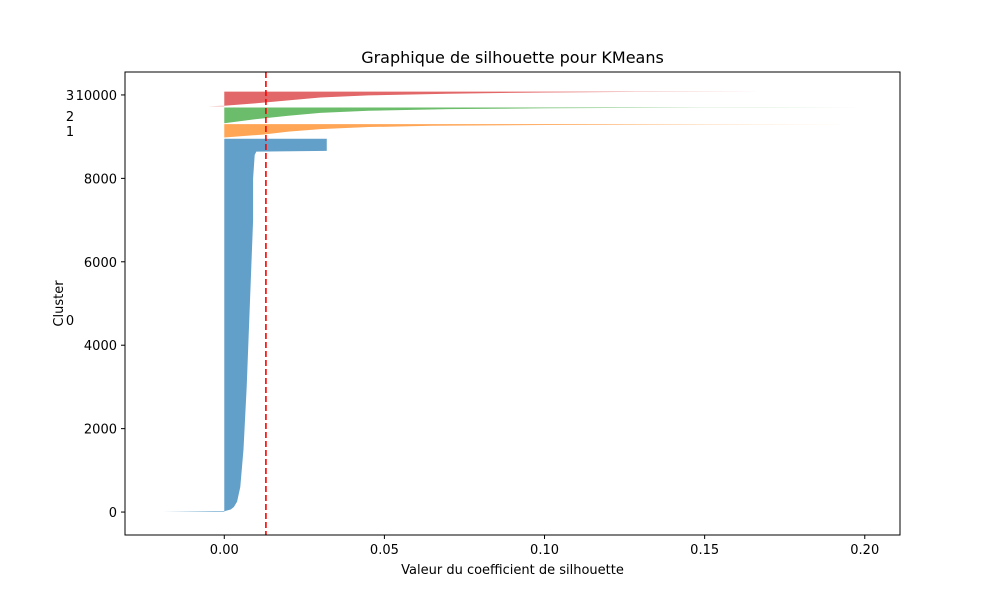  I want to click on y-tick-label: 4000, so click(100, 346).